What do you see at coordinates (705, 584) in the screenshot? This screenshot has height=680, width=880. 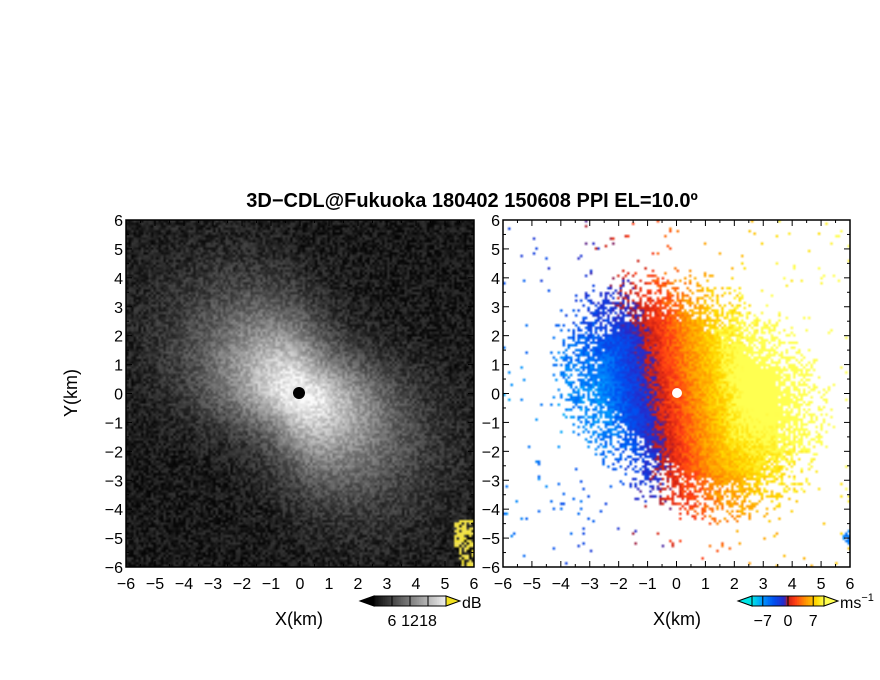 I see `x-tick-label: 1` at bounding box center [705, 584].